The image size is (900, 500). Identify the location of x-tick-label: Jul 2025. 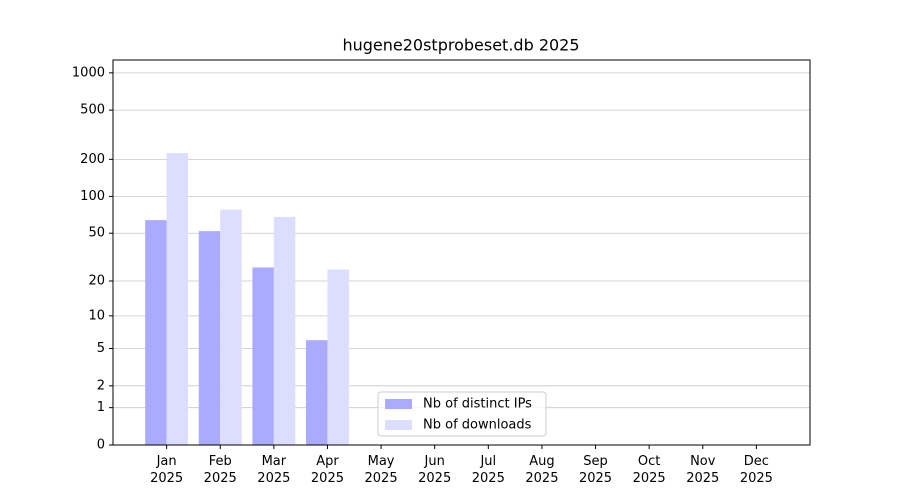
(488, 470).